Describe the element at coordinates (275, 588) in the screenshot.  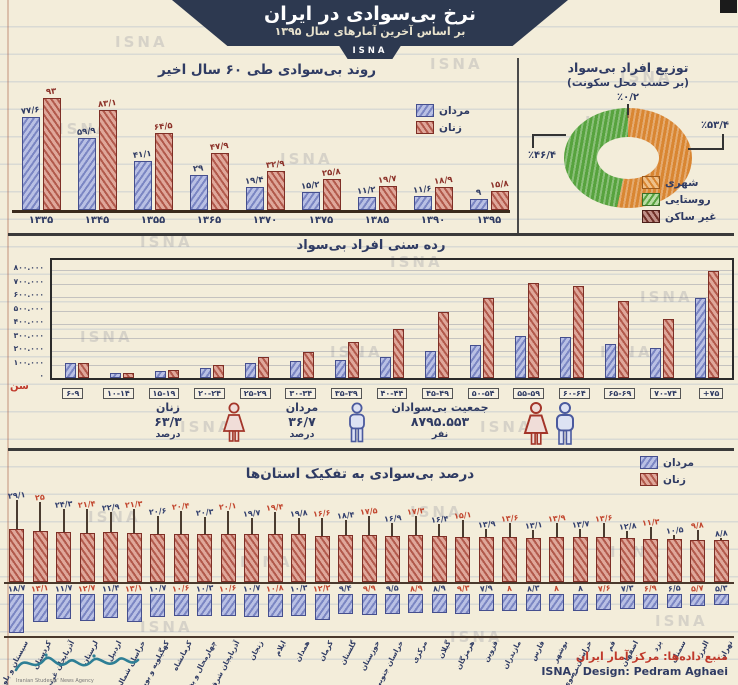
I see `men-value-label: ۱۰/۸` at that location.